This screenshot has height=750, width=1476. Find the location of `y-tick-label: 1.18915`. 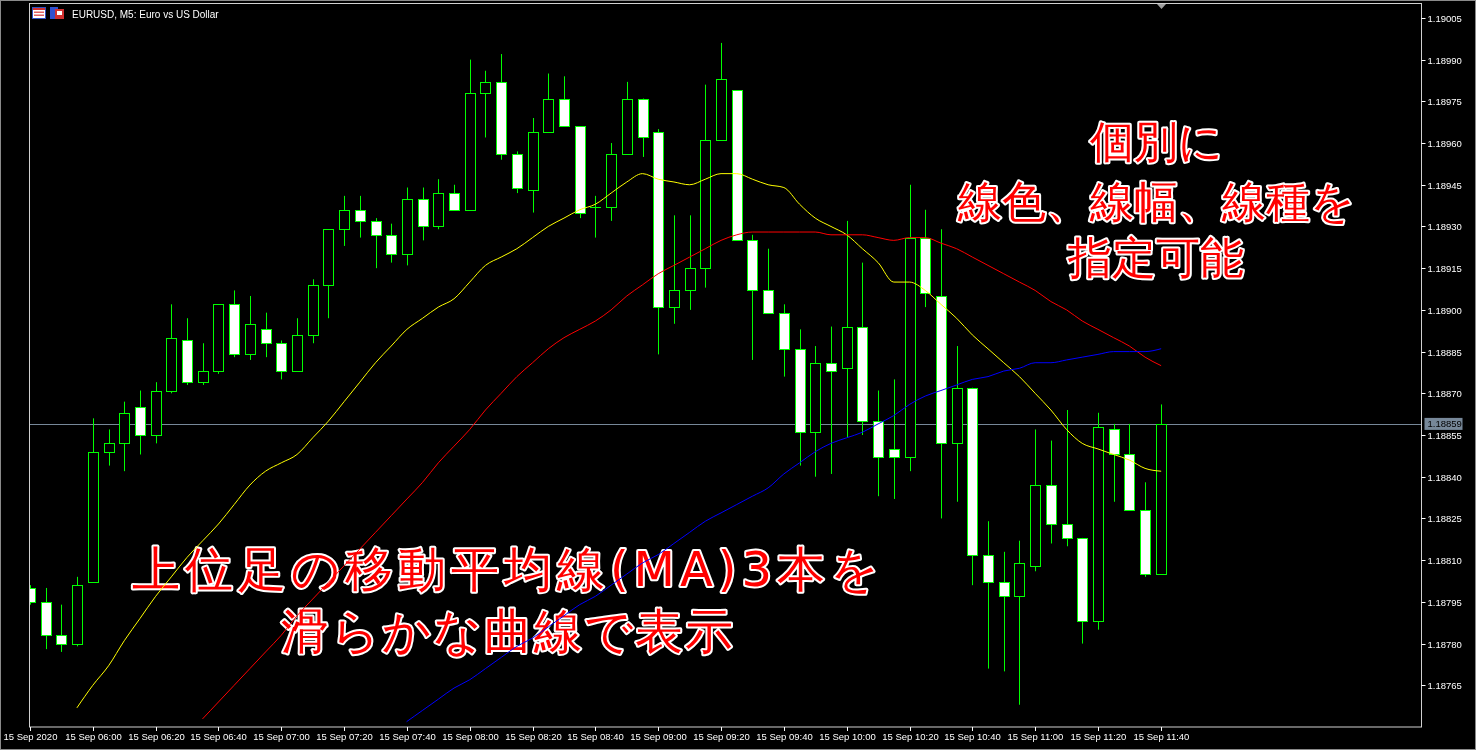

y-tick-label: 1.18915 is located at coordinates (1444, 268).